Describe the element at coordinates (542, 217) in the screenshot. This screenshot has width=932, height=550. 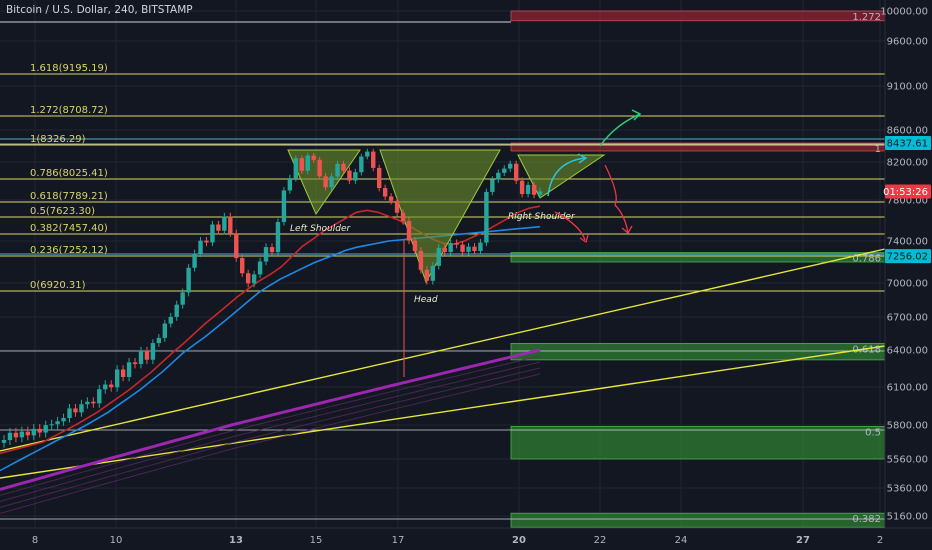
I see `annotation-right-shoulder: Right Shoulder` at that location.